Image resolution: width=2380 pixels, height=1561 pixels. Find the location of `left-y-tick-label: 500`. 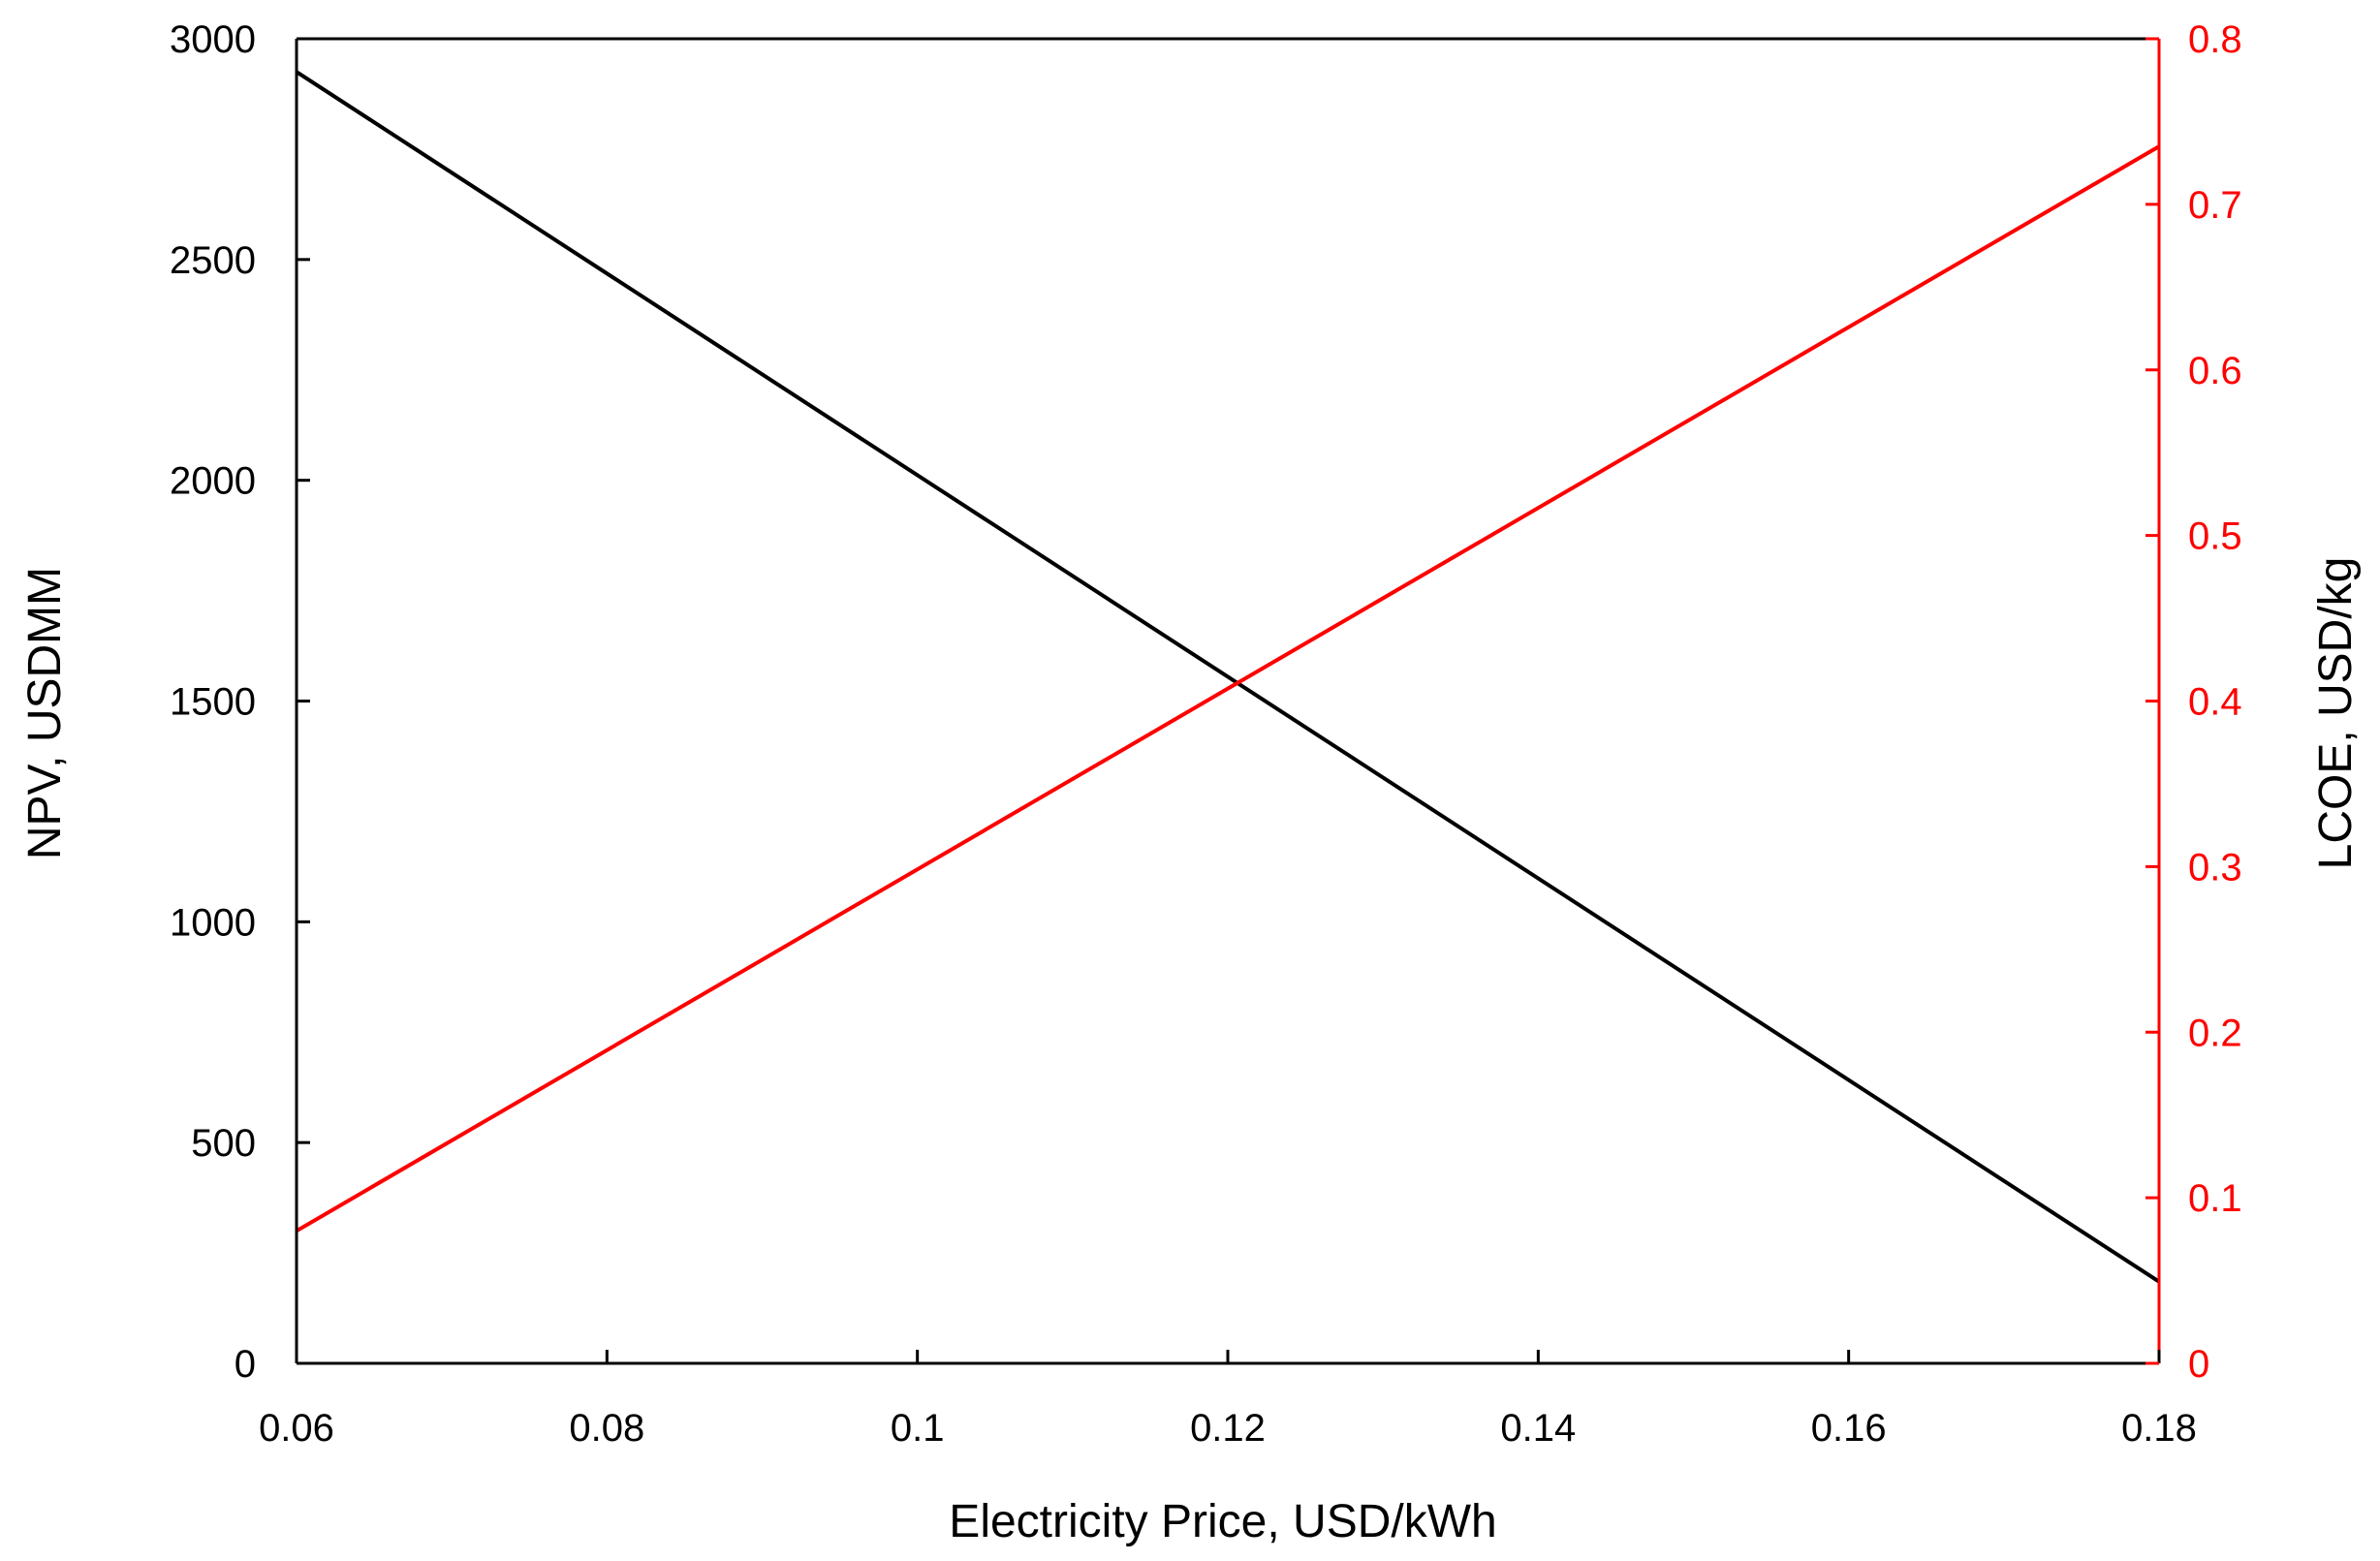

left-y-tick-label: 500 is located at coordinates (224, 1143).